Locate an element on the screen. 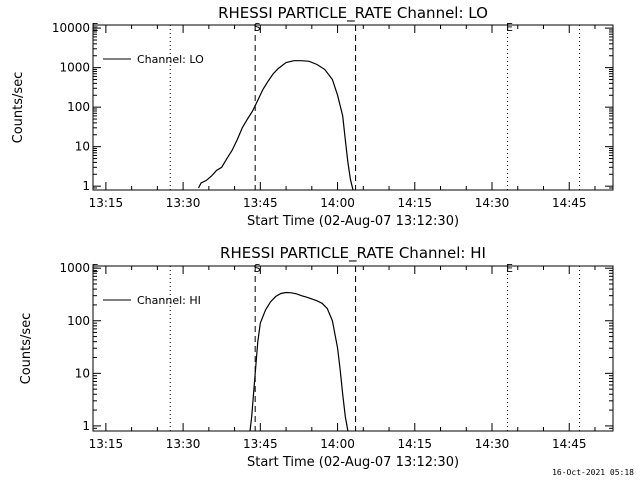 This screenshot has height=480, width=640. chart-title: RHESSI PARTICLE_RATE Channel: HI is located at coordinates (353, 253).